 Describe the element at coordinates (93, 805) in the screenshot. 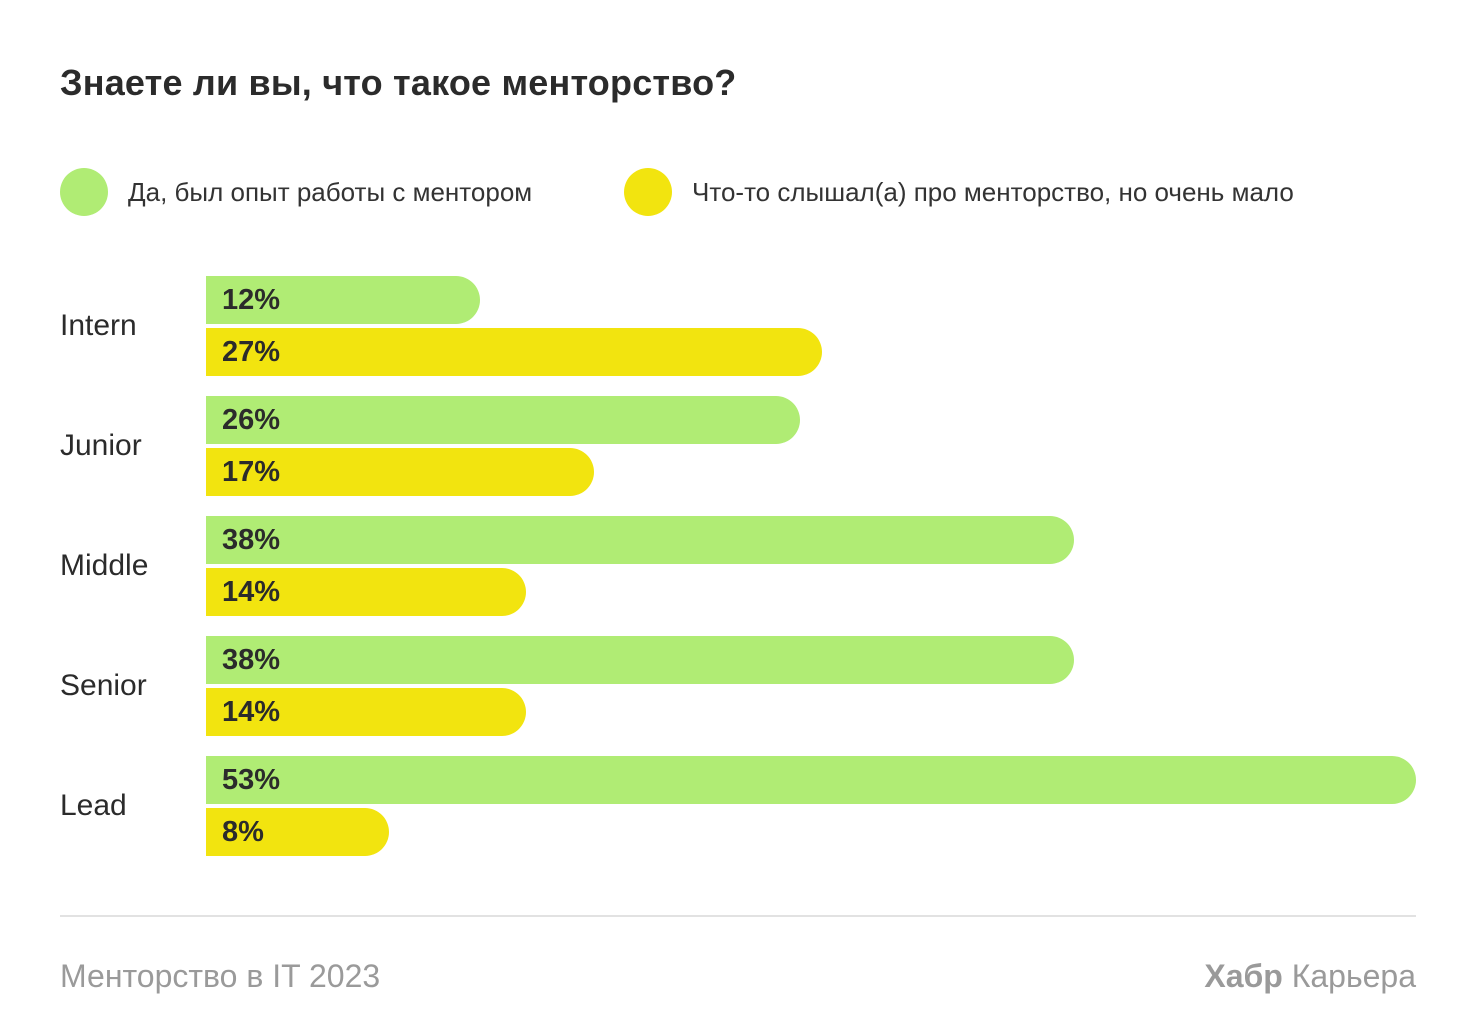

I see `category-label-lead: Lead` at that location.